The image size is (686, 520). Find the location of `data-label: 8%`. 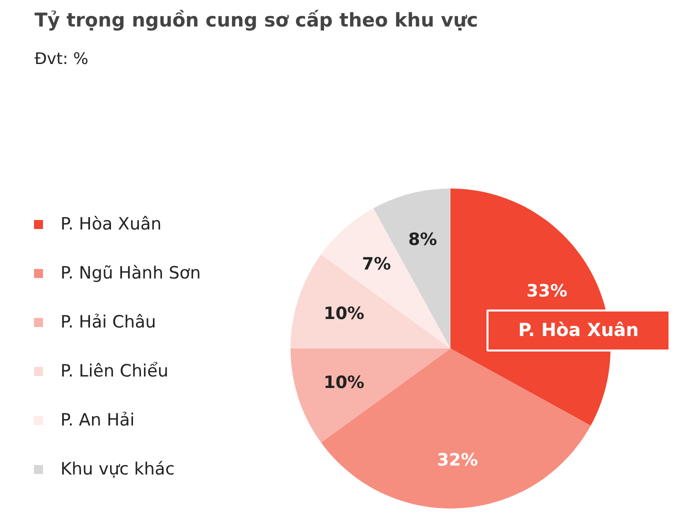

data-label: 8% is located at coordinates (423, 240).